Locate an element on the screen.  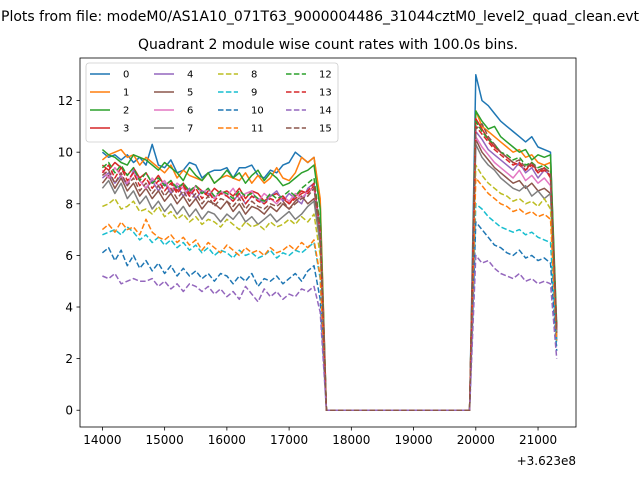
y-axis: 0 2 4 6 8 10 12 is located at coordinates (69, 256).